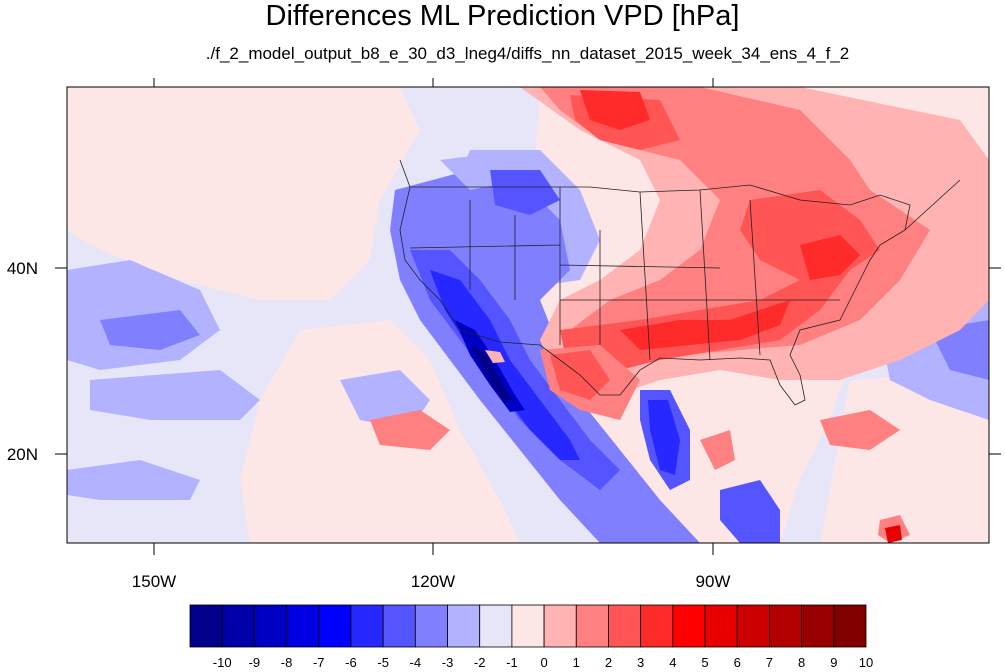 The height and width of the screenshot is (672, 1005). I want to click on colorbar-label: 8, so click(801, 662).